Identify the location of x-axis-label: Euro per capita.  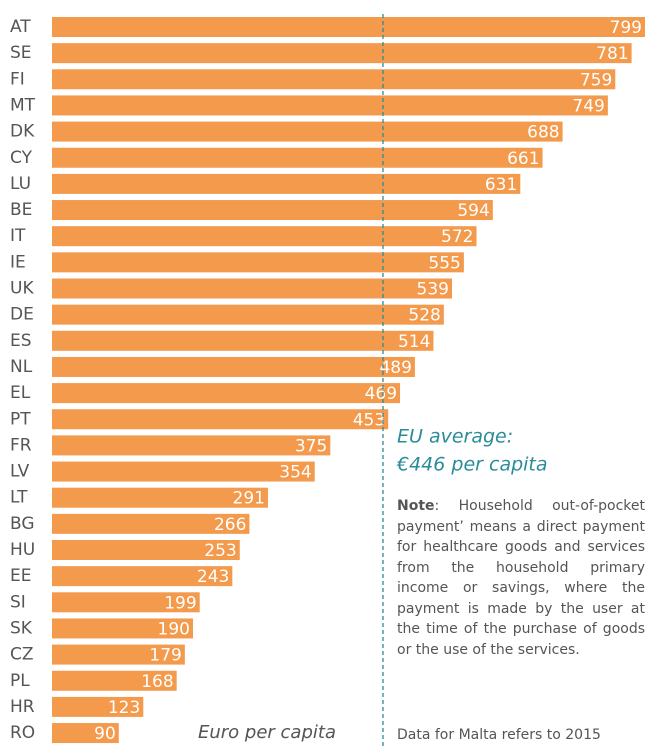
(267, 732).